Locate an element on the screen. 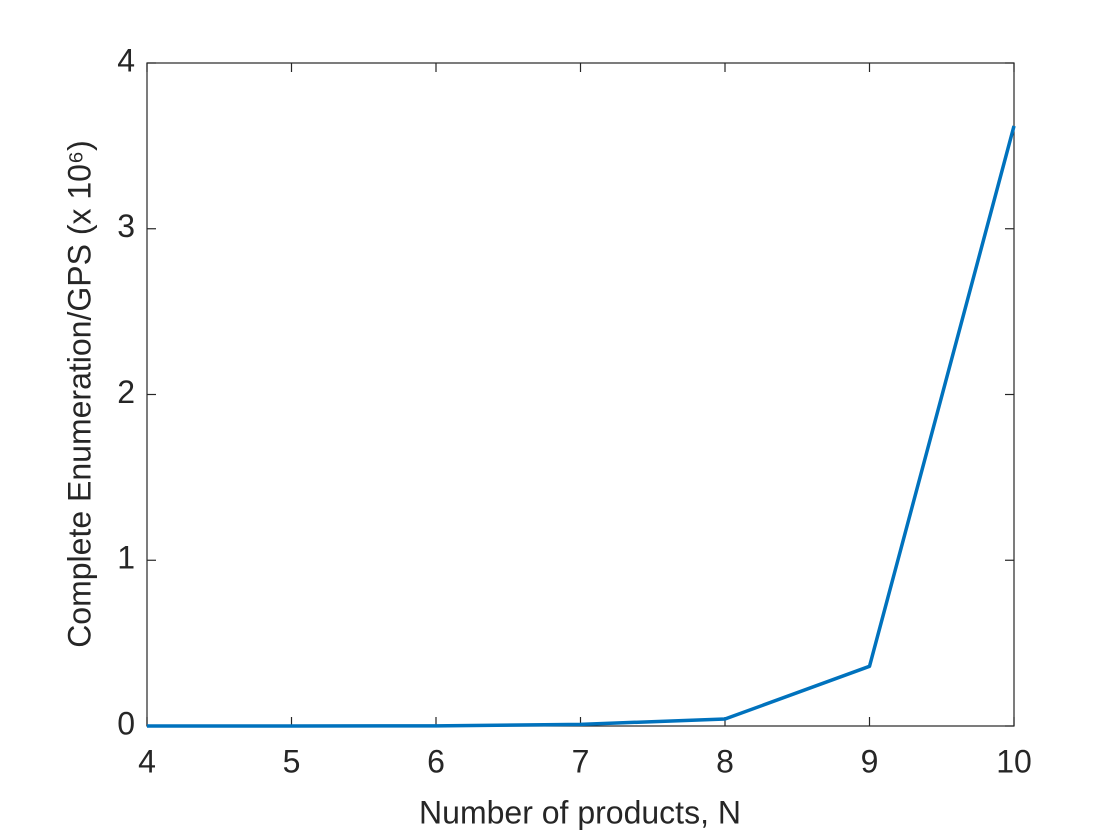 The image size is (1120, 840). x-axis-label: Number of products, N is located at coordinates (580, 812).